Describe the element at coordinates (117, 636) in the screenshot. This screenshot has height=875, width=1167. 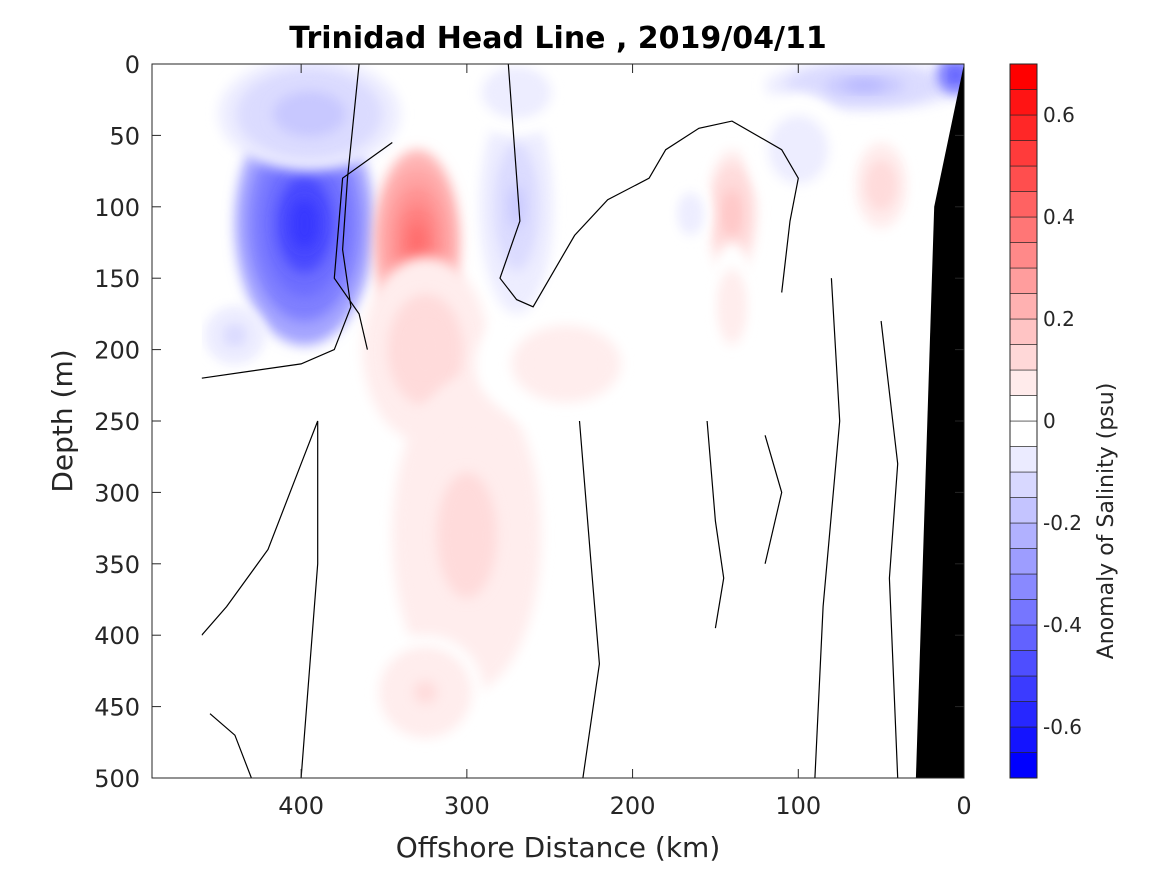
I see `y-tick-label: 400` at that location.